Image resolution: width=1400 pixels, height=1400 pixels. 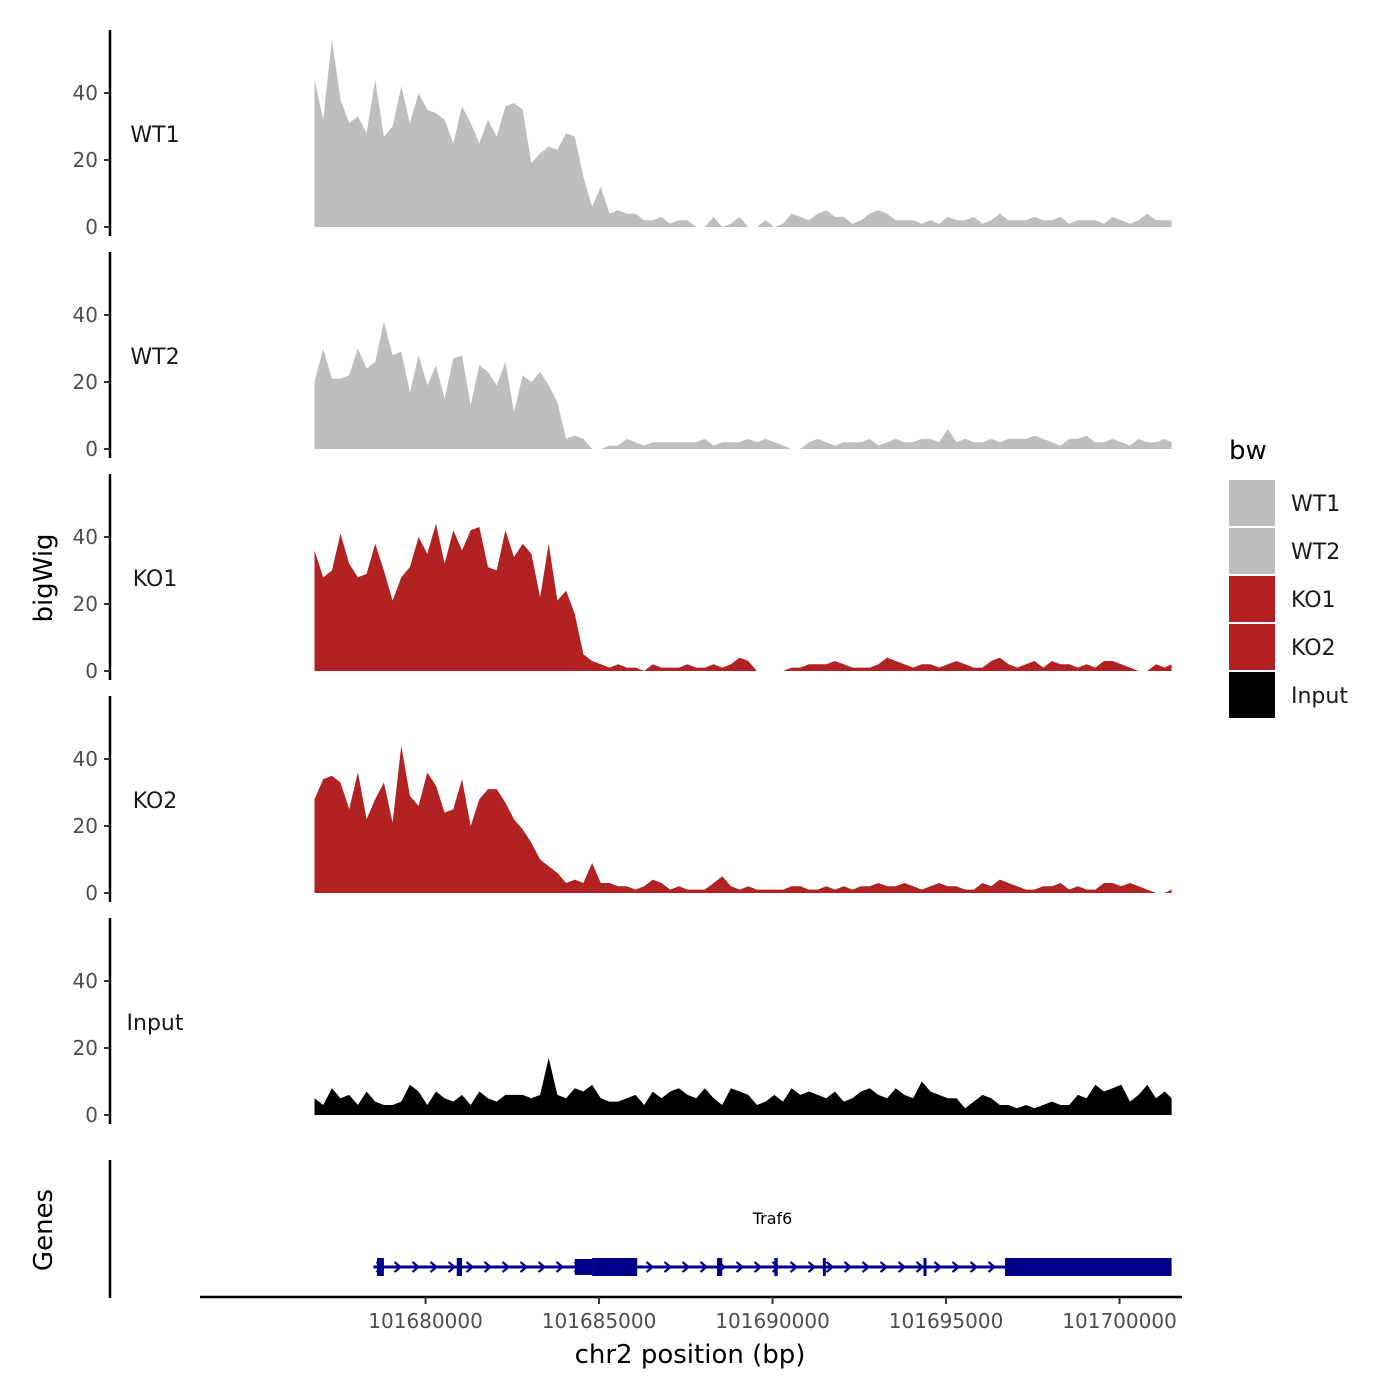 What do you see at coordinates (155, 801) in the screenshot?
I see `track-label: KO2` at bounding box center [155, 801].